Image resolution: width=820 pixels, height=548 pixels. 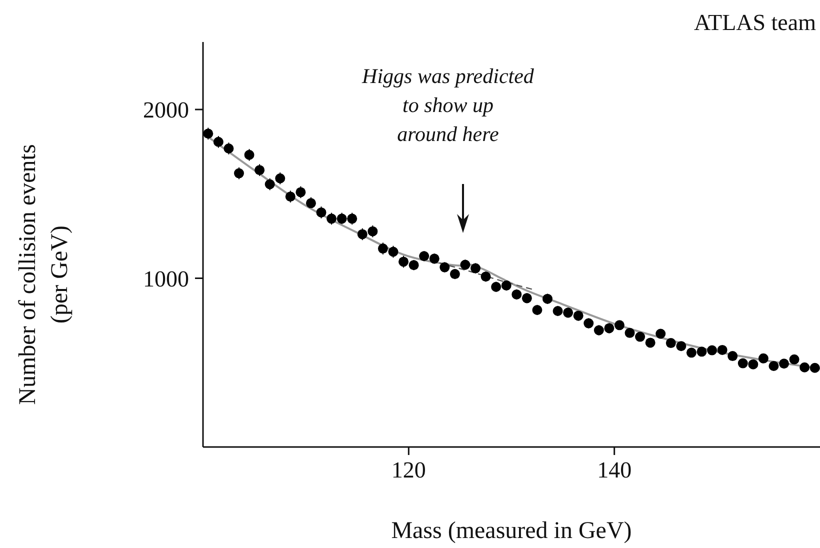 I want to click on text: ATLAS team, so click(x=755, y=23).